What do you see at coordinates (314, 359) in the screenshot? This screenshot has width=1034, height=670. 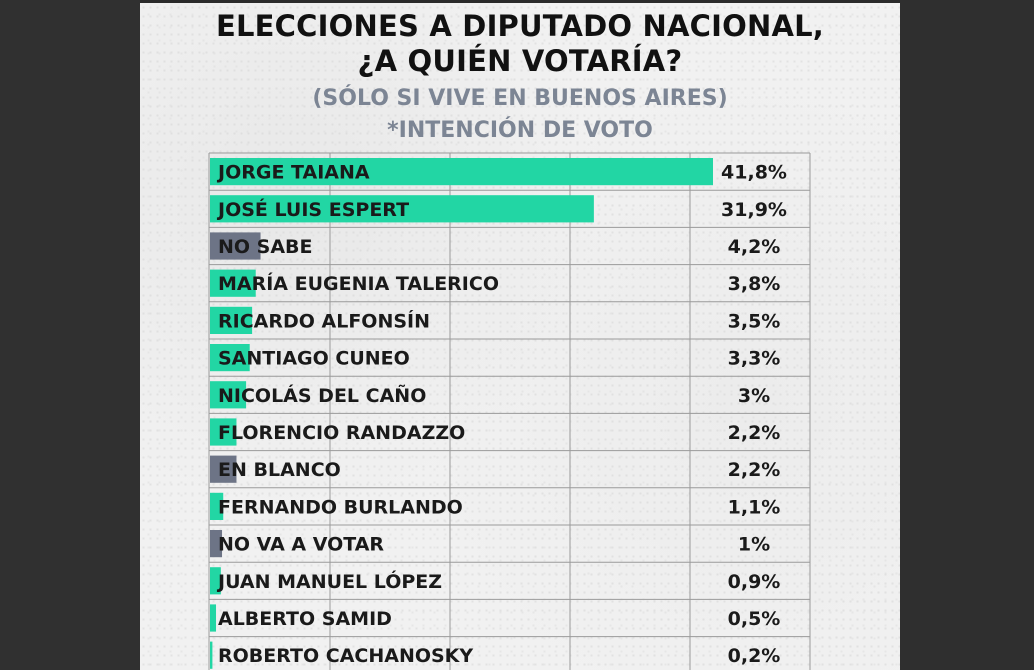 I see `bar-label: SANTIAGO CUNEO` at bounding box center [314, 359].